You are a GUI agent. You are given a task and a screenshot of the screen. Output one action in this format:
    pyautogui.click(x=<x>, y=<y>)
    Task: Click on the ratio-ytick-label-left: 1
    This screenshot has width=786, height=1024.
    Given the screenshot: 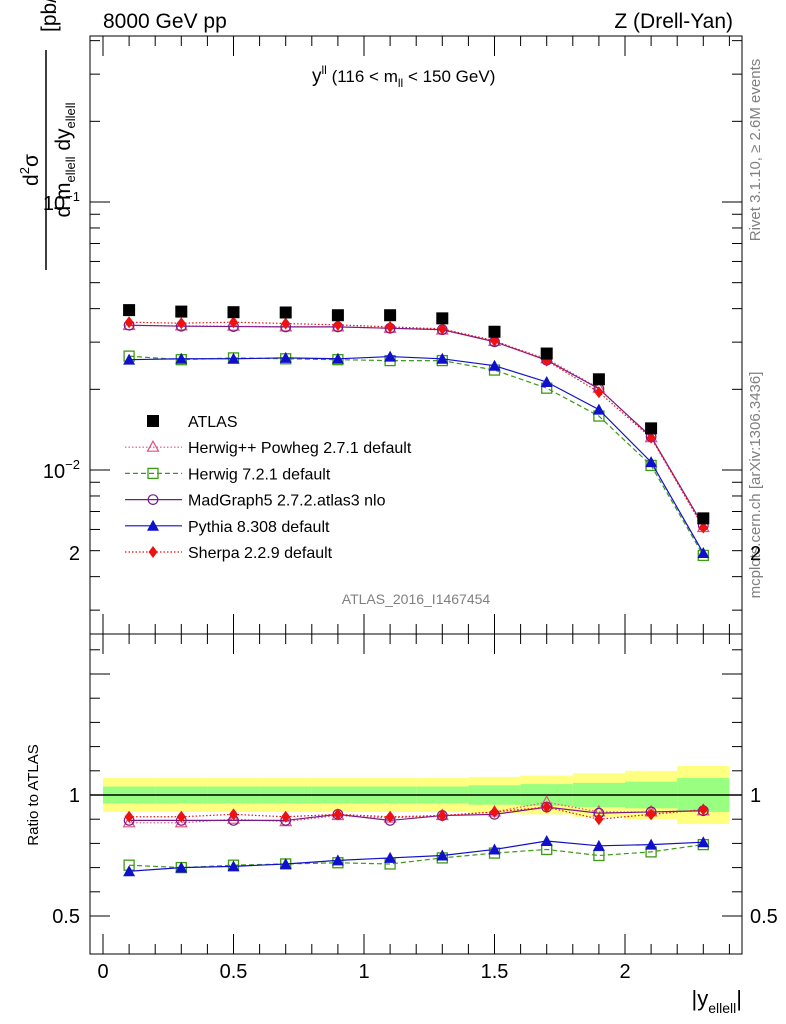 What is the action you would take?
    pyautogui.click(x=74, y=796)
    